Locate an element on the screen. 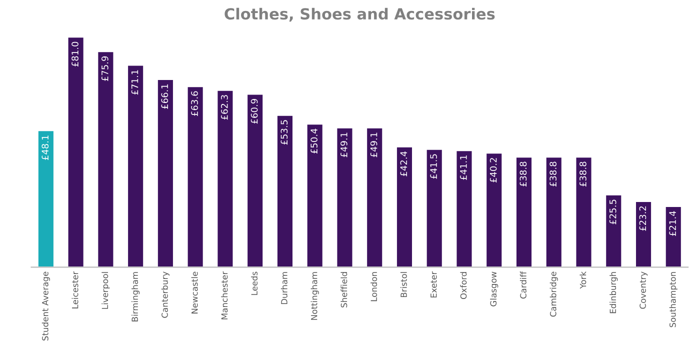 Image resolution: width=695 pixels, height=347 pixels. x-tick-label: Leicester is located at coordinates (75, 289).